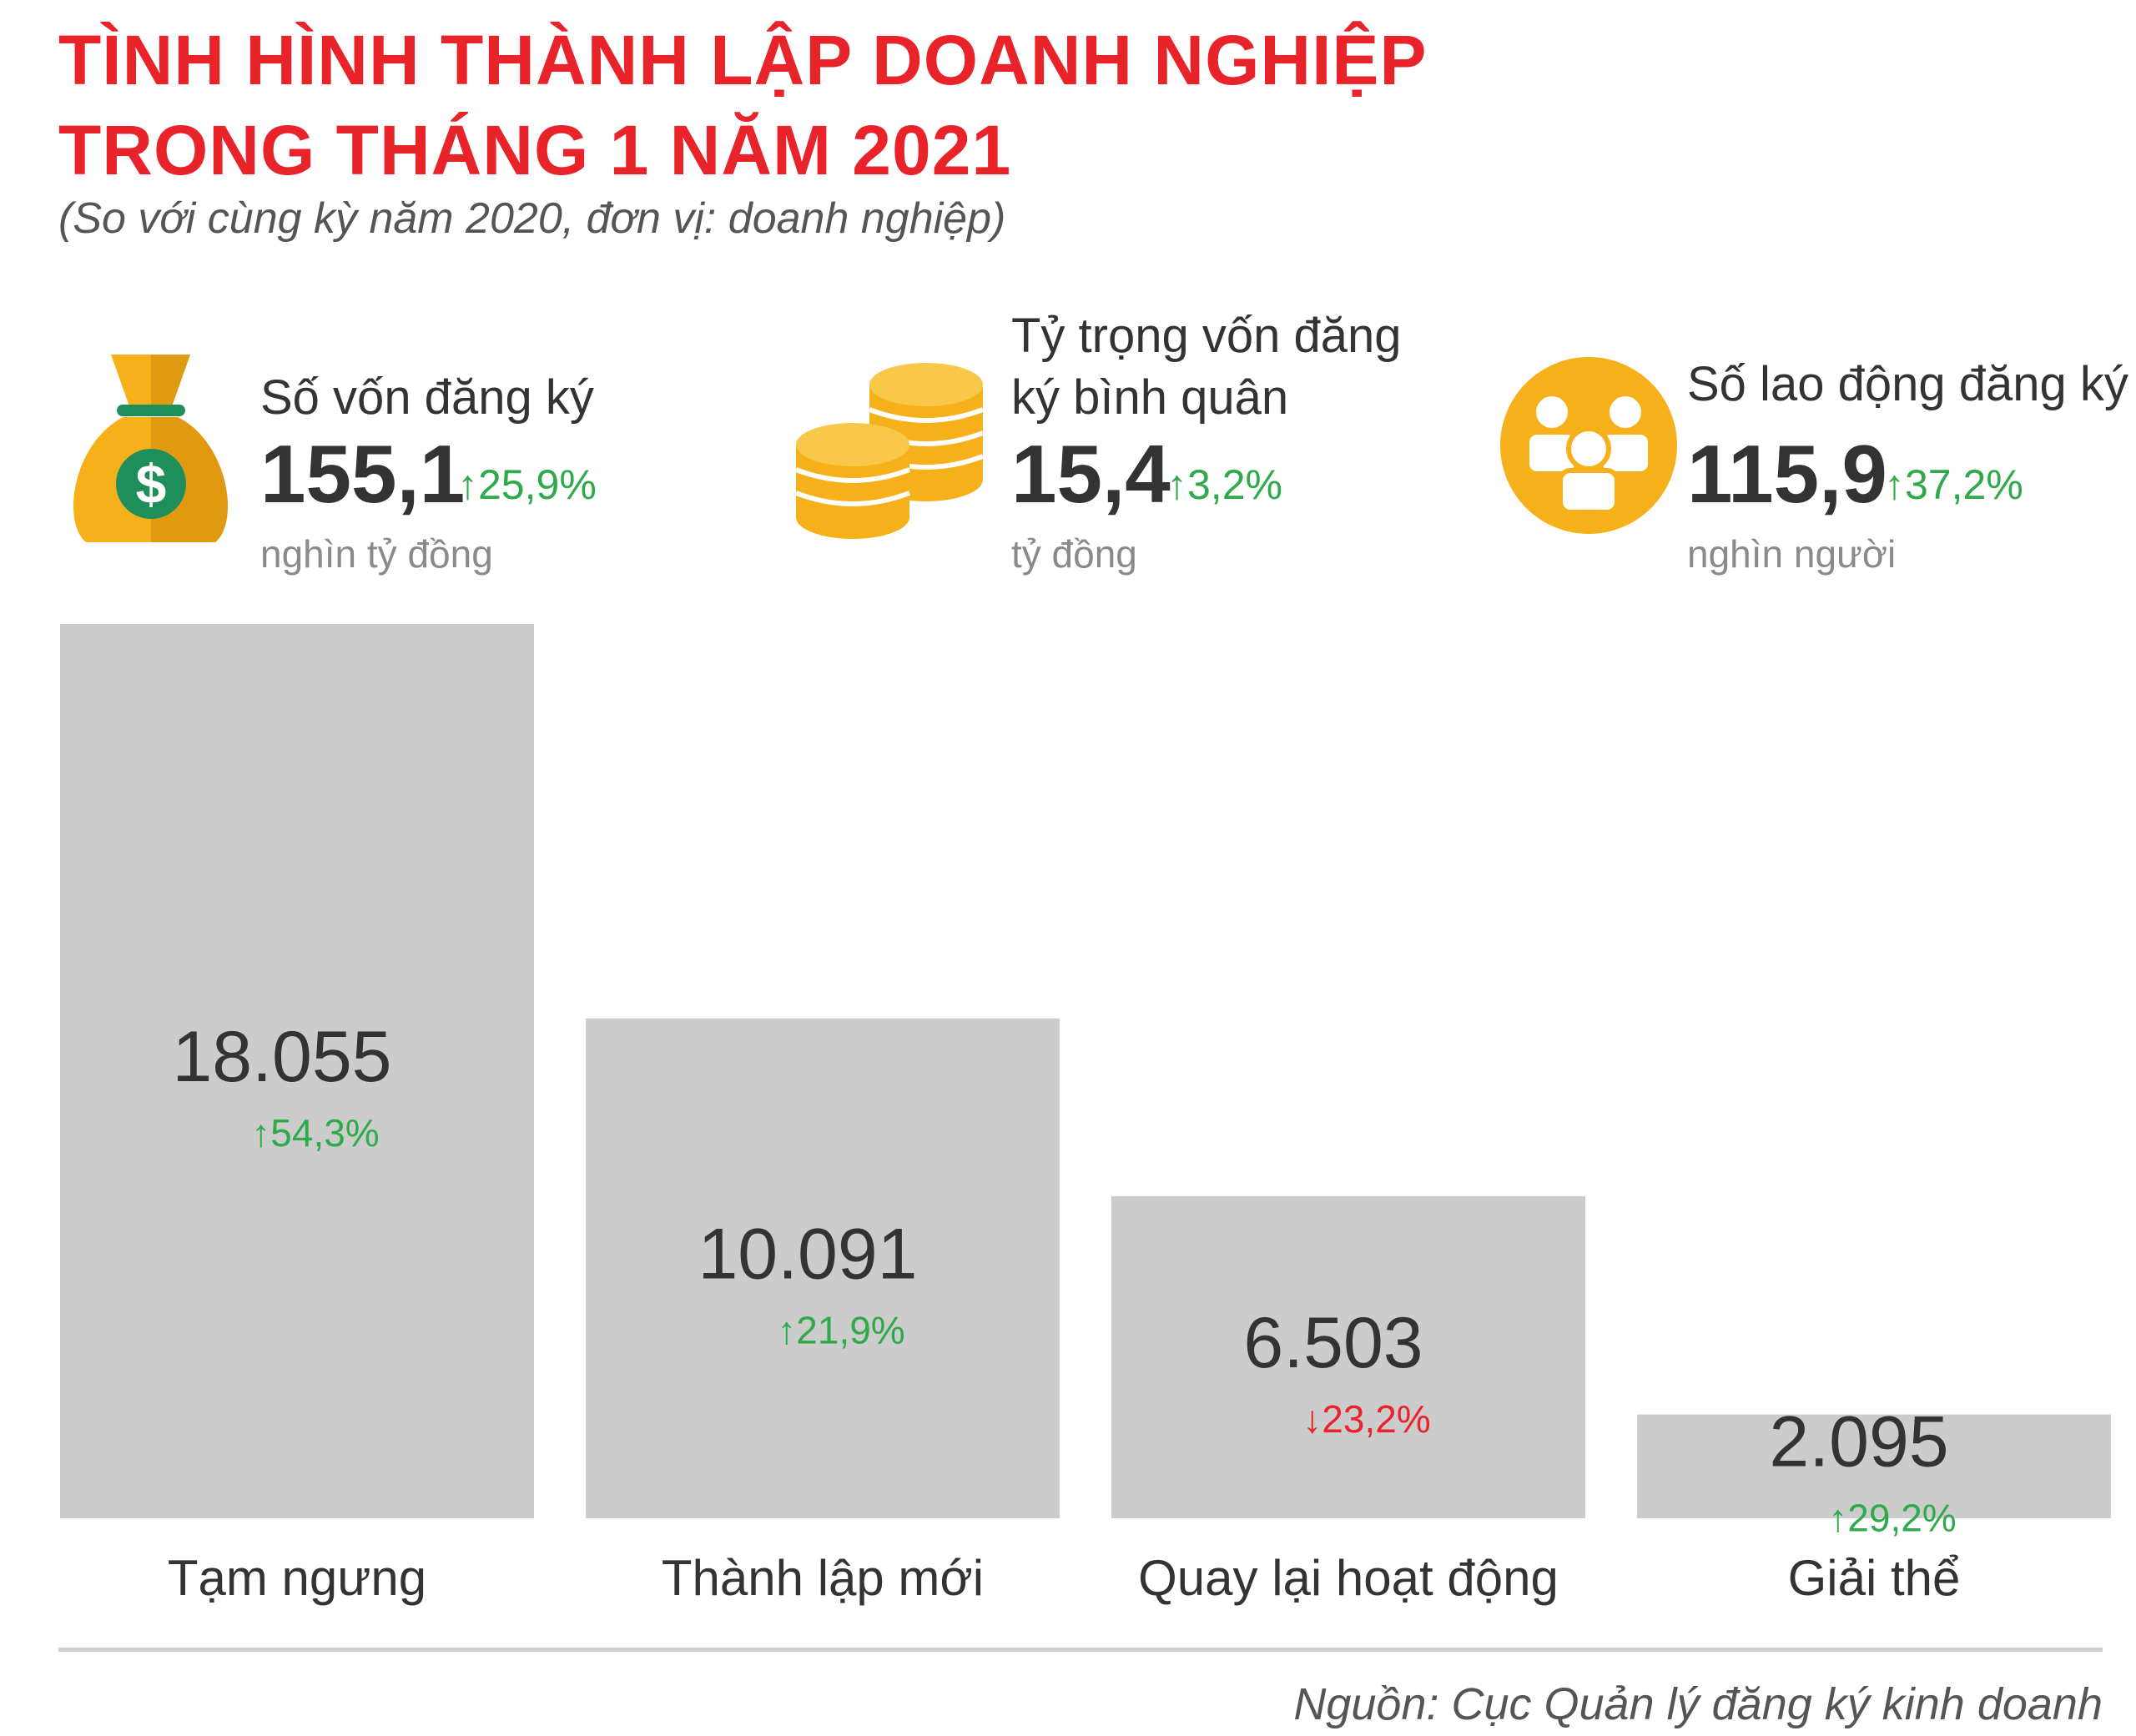  I want to click on bar-value-label: 18.055, so click(281, 1057).